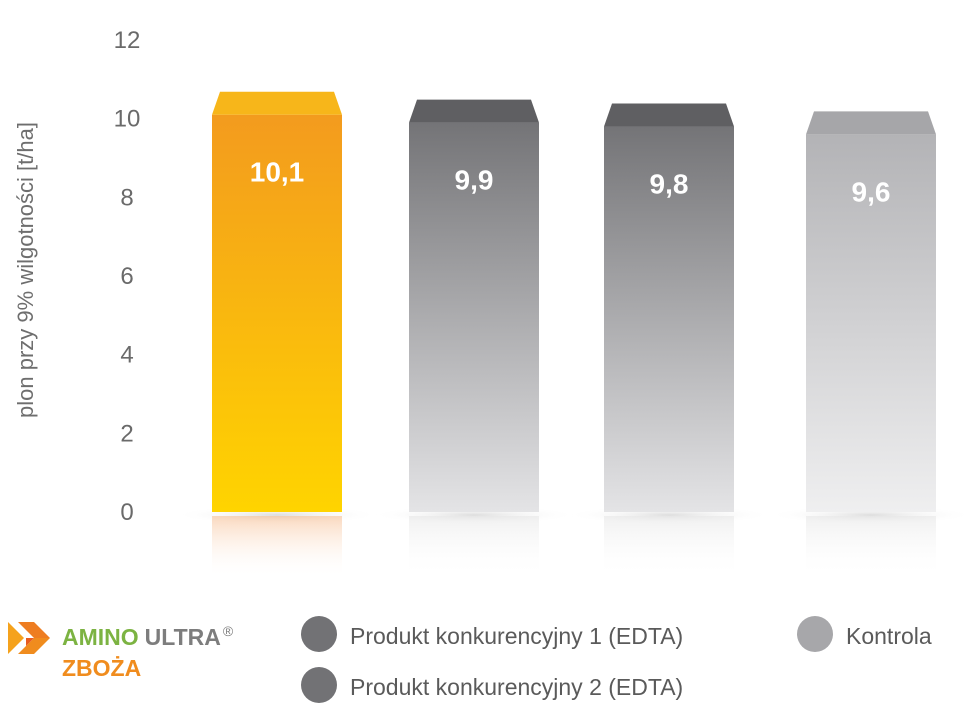  Describe the element at coordinates (101, 668) in the screenshot. I see `brand-word-zboza: ZBOŻA` at that location.